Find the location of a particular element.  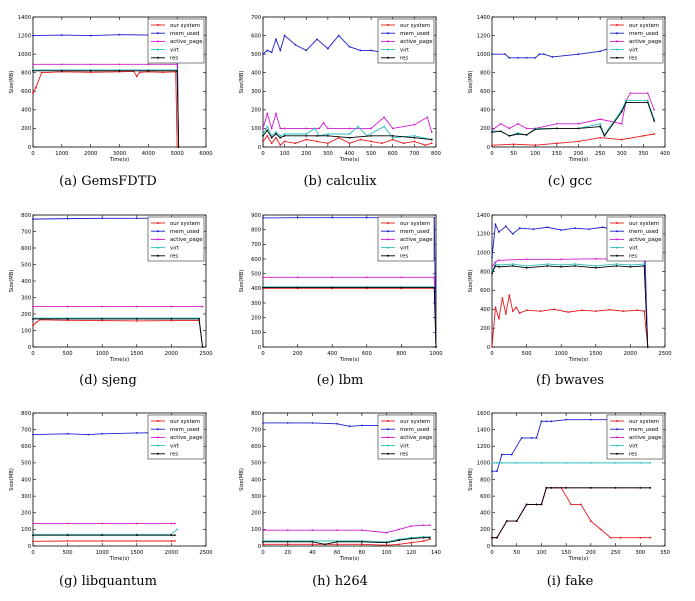

x-axis-label: Time(s) is located at coordinates (349, 559).